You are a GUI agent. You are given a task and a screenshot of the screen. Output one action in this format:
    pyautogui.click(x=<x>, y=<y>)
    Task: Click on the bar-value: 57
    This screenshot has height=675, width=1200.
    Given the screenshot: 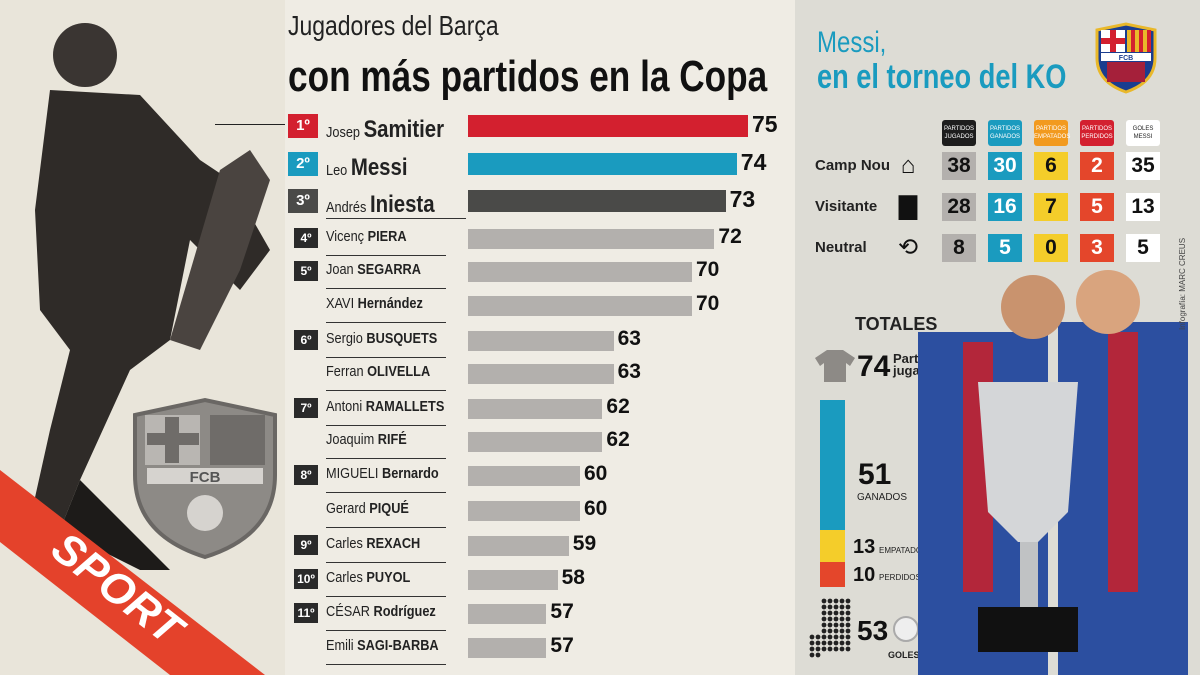 What is the action you would take?
    pyautogui.click(x=562, y=645)
    